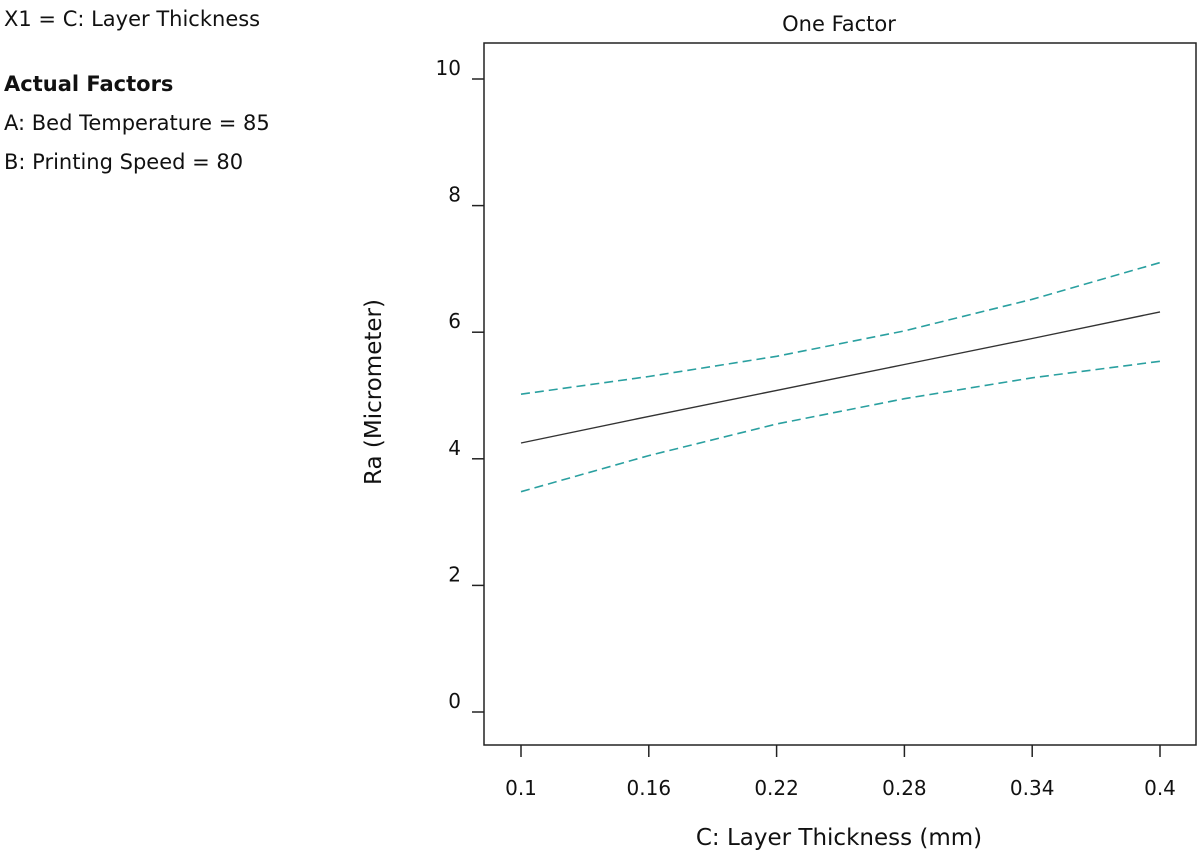  Describe the element at coordinates (132, 19) in the screenshot. I see `x1-factor-label: X1 = C: Layer Thickness` at that location.